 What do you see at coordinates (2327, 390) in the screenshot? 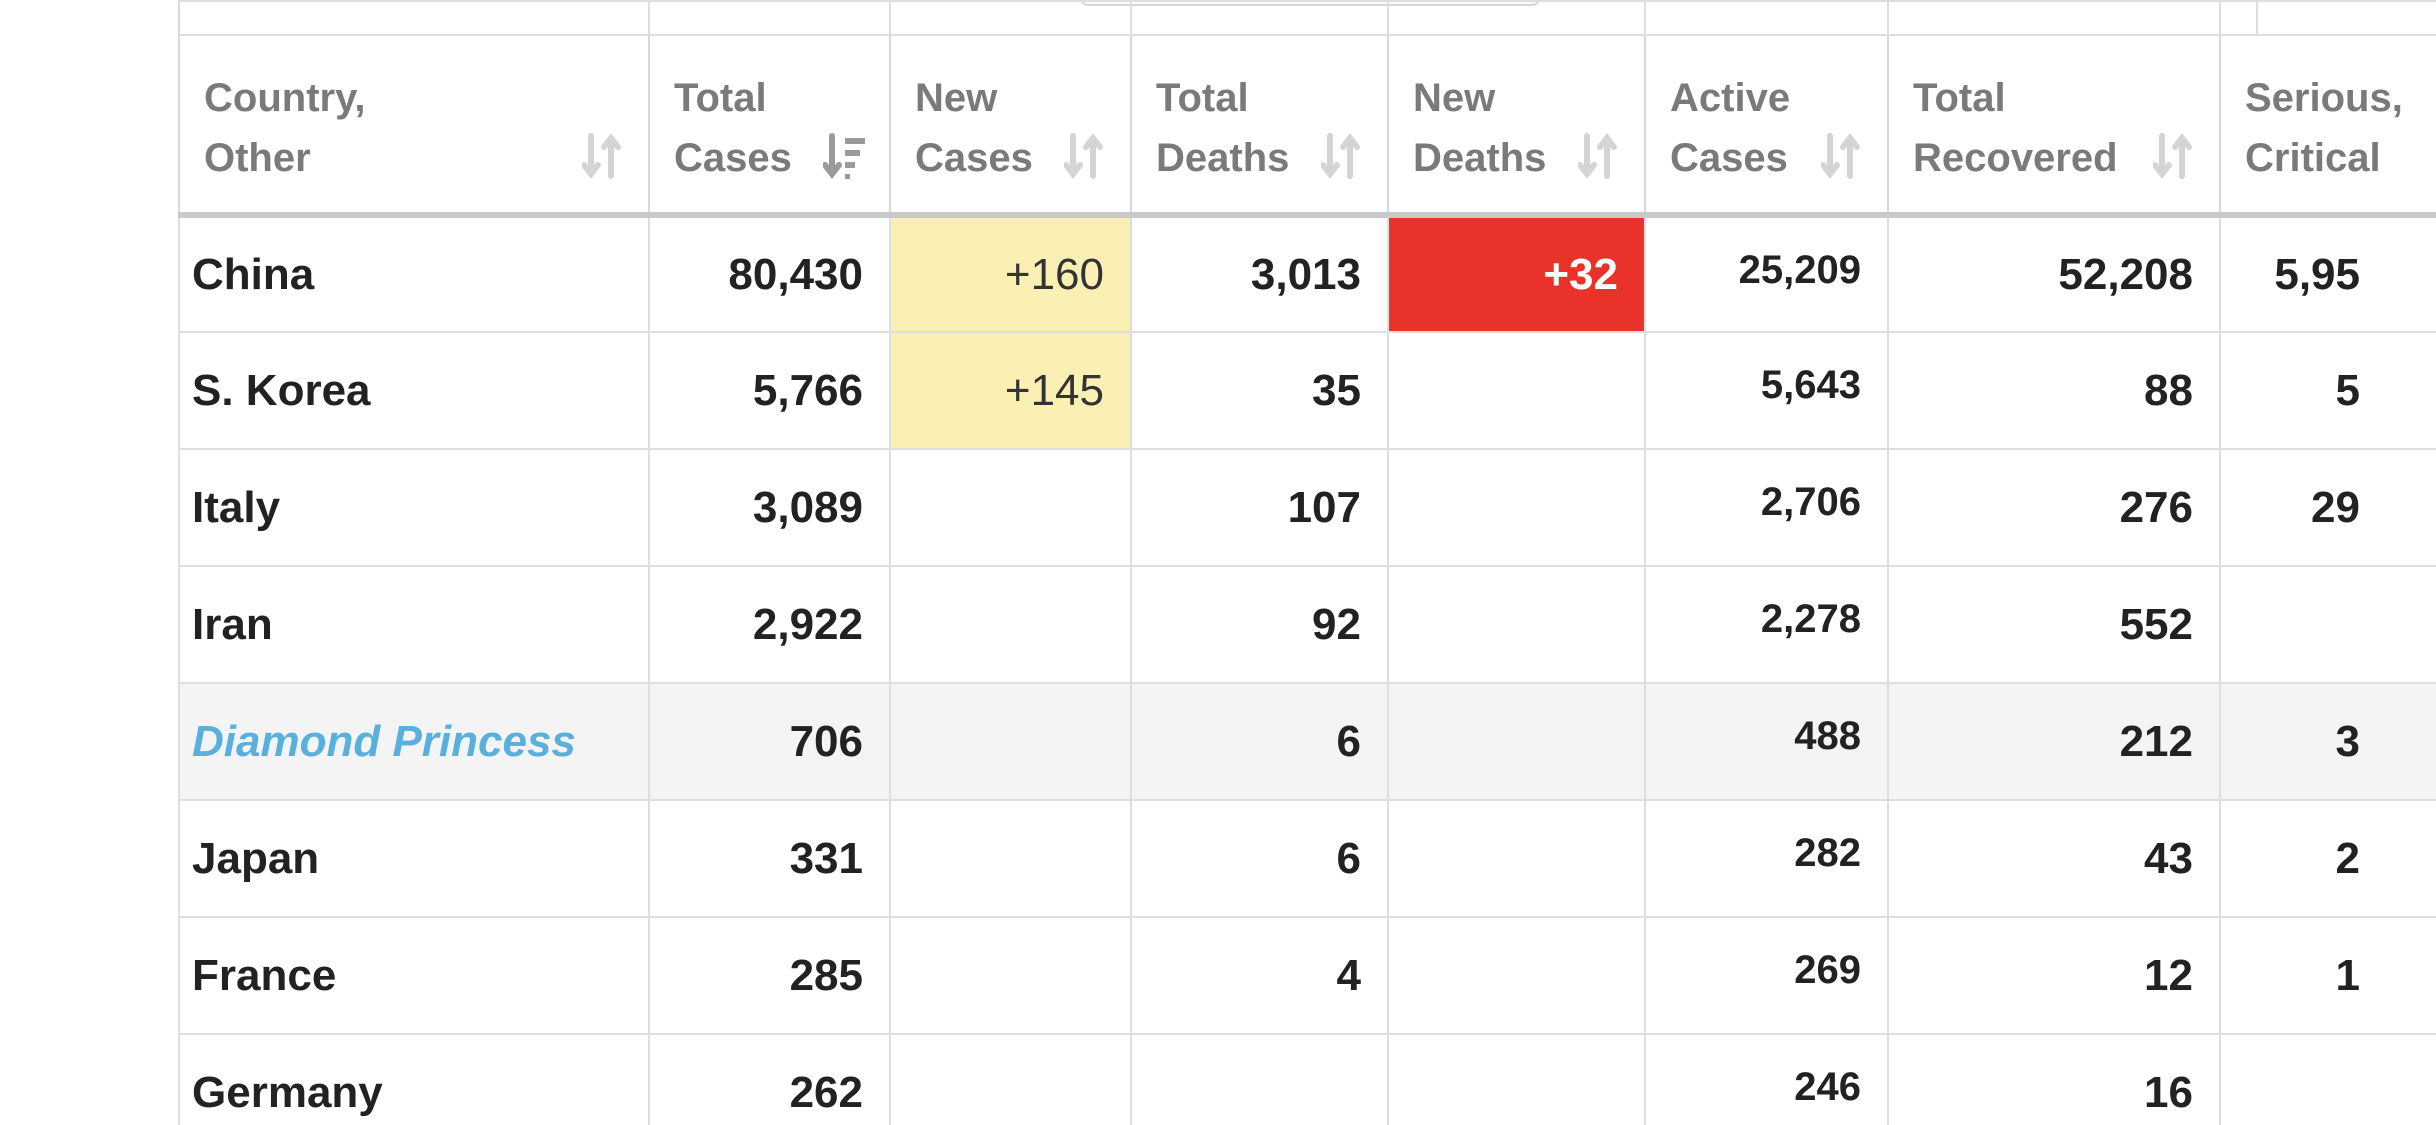
I see `serious-critical-cell: 5` at bounding box center [2327, 390].